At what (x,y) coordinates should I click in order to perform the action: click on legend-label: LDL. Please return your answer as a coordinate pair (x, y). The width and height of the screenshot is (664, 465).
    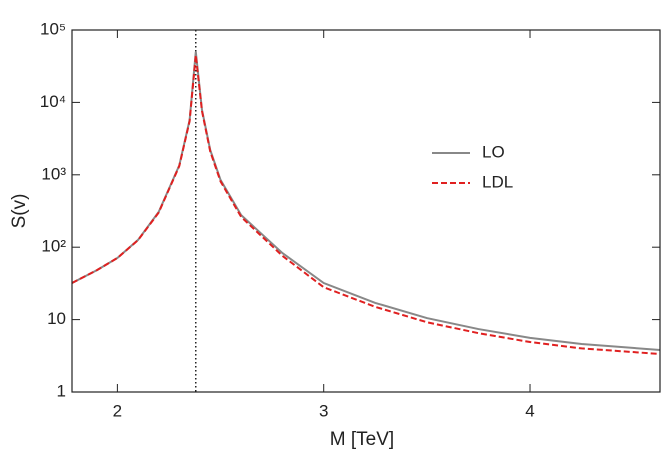
    Looking at the image, I should click on (497, 181).